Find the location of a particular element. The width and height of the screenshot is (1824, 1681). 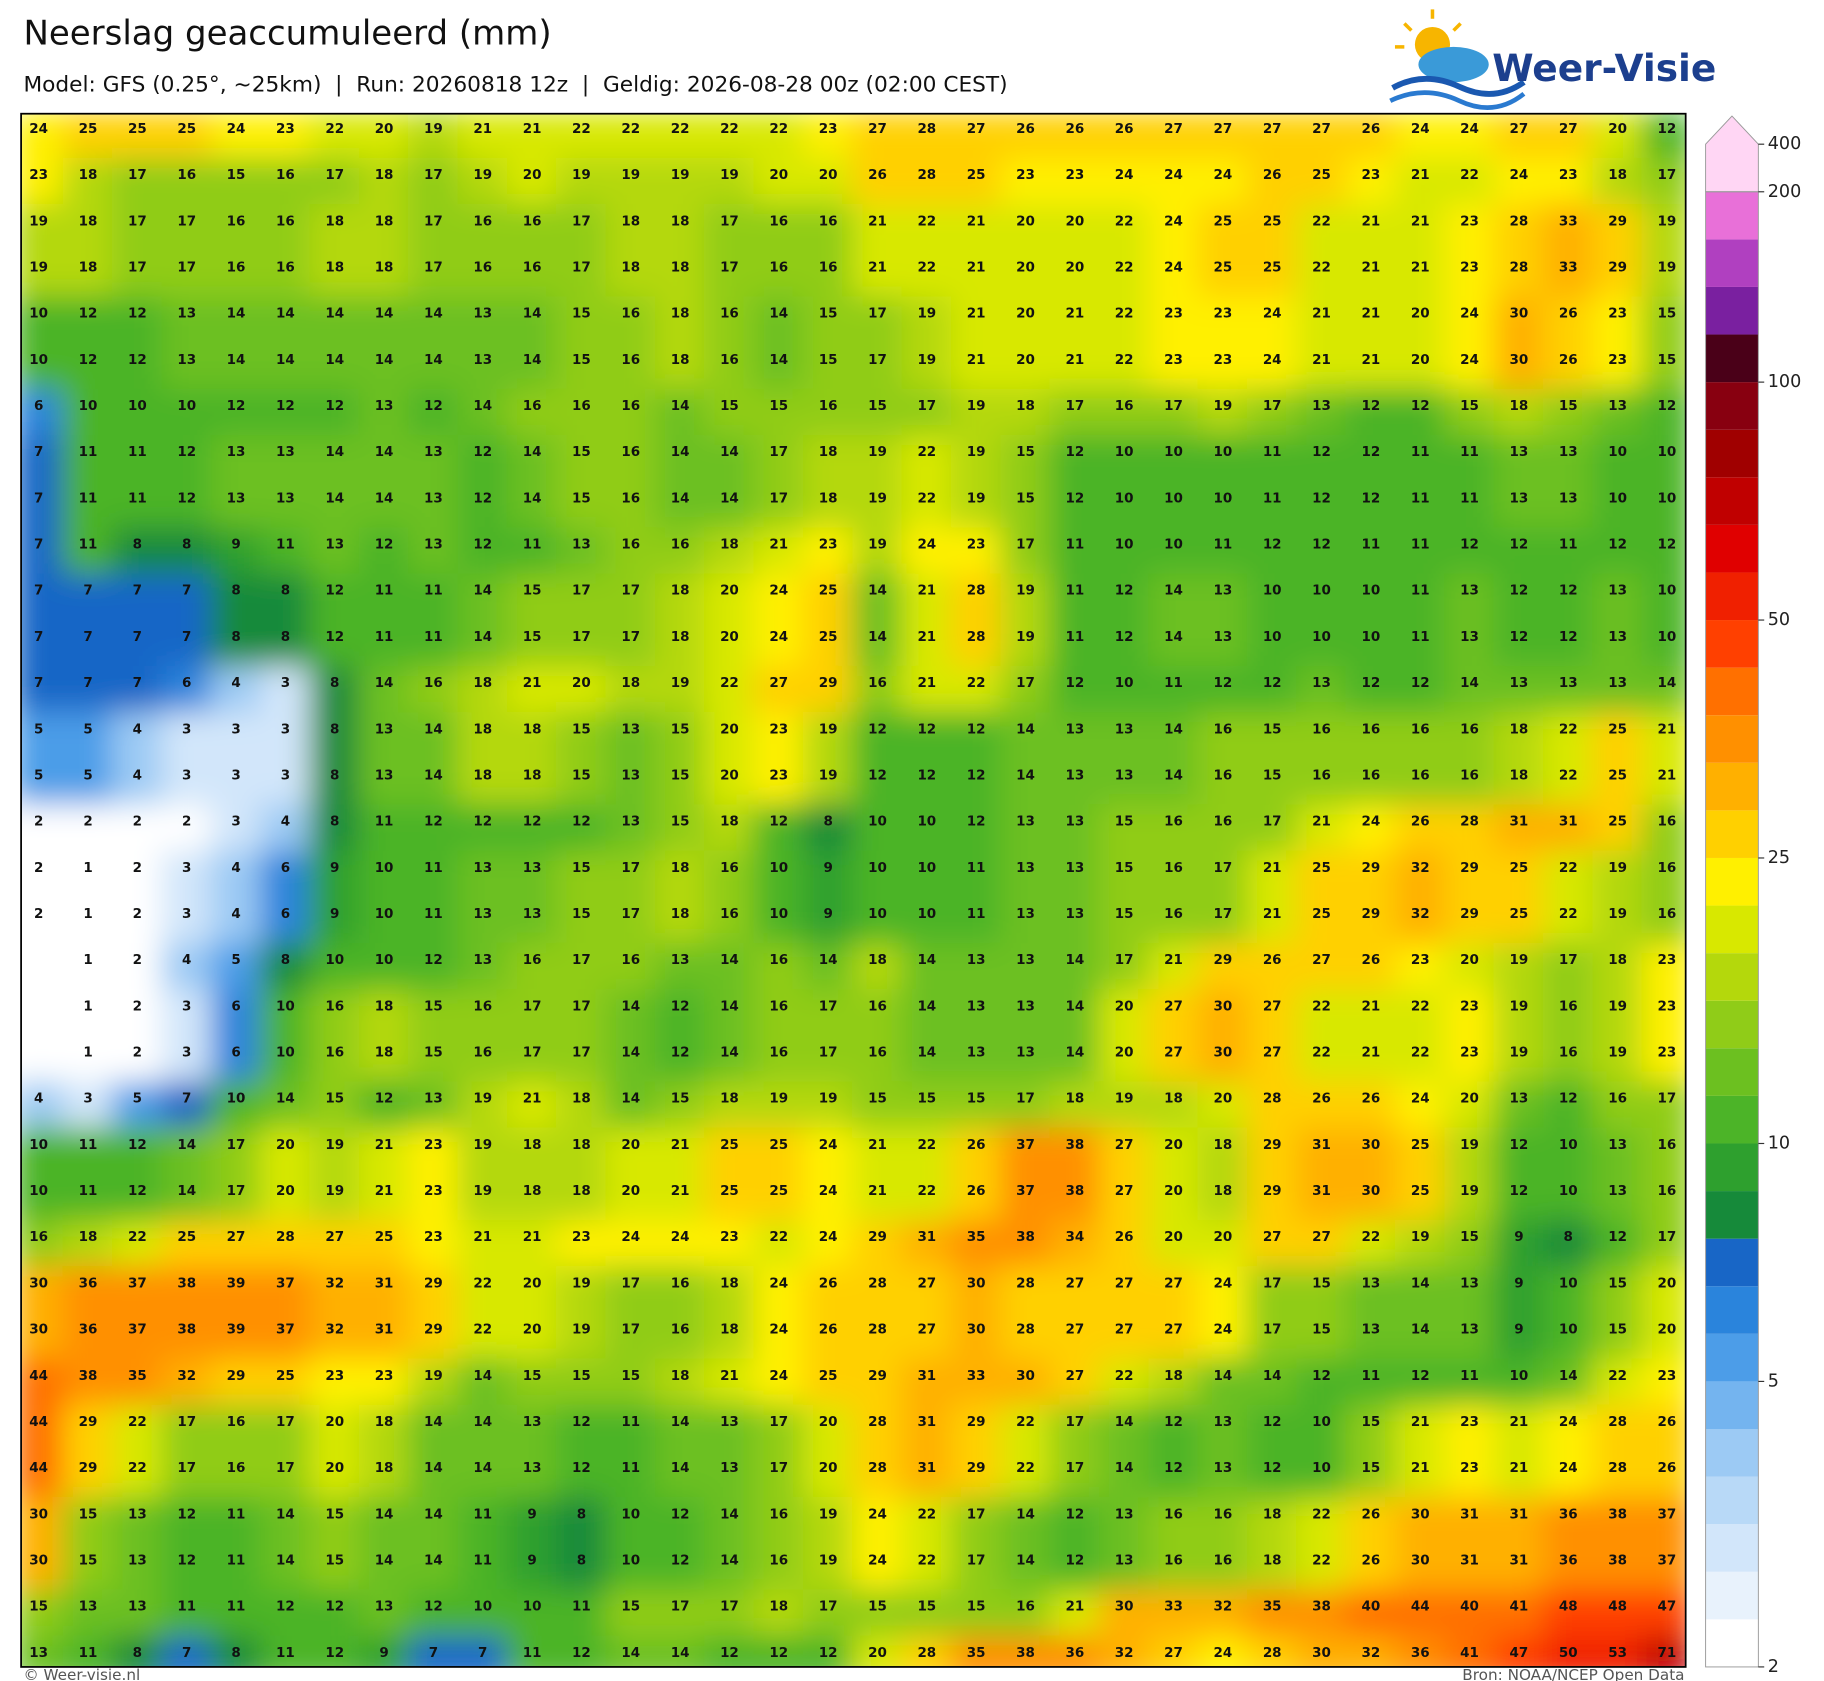

precip-label: 22 is located at coordinates (1371, 1237).